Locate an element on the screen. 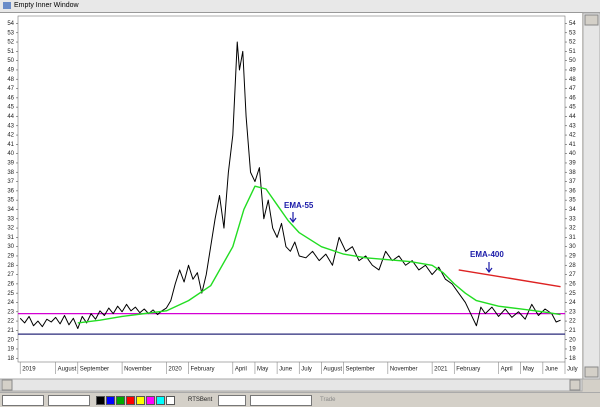 The width and height of the screenshot is (600, 407). y-tick-label: 22 is located at coordinates (10, 322).